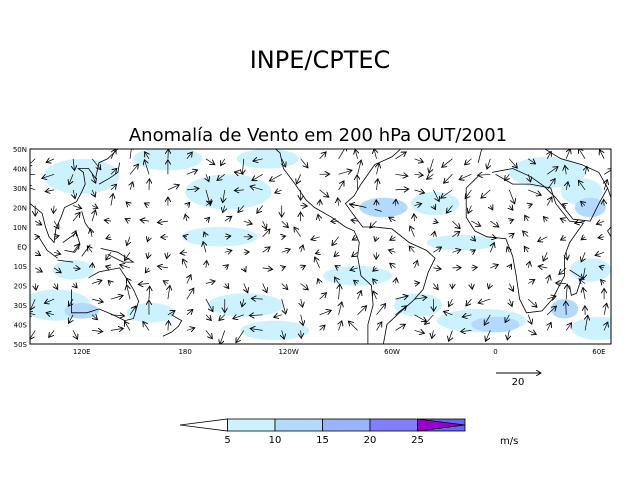 This screenshot has height=494, width=640. What do you see at coordinates (20, 189) in the screenshot?
I see `lat-label: 30N` at bounding box center [20, 189].